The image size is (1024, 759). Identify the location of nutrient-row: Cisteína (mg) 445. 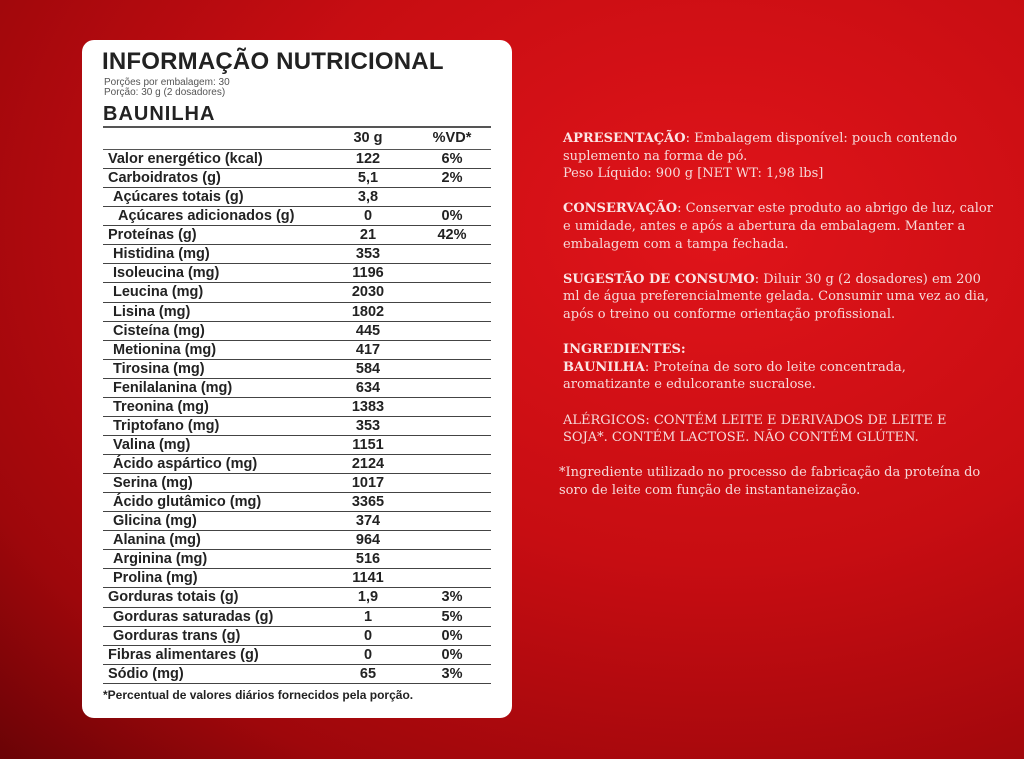
(297, 331).